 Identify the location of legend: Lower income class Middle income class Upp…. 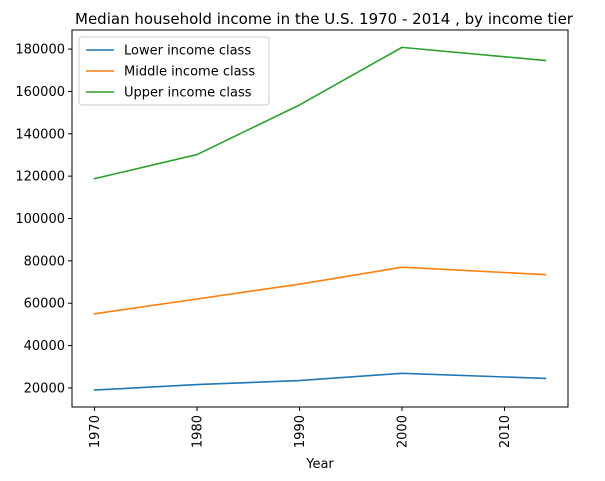
(174, 71).